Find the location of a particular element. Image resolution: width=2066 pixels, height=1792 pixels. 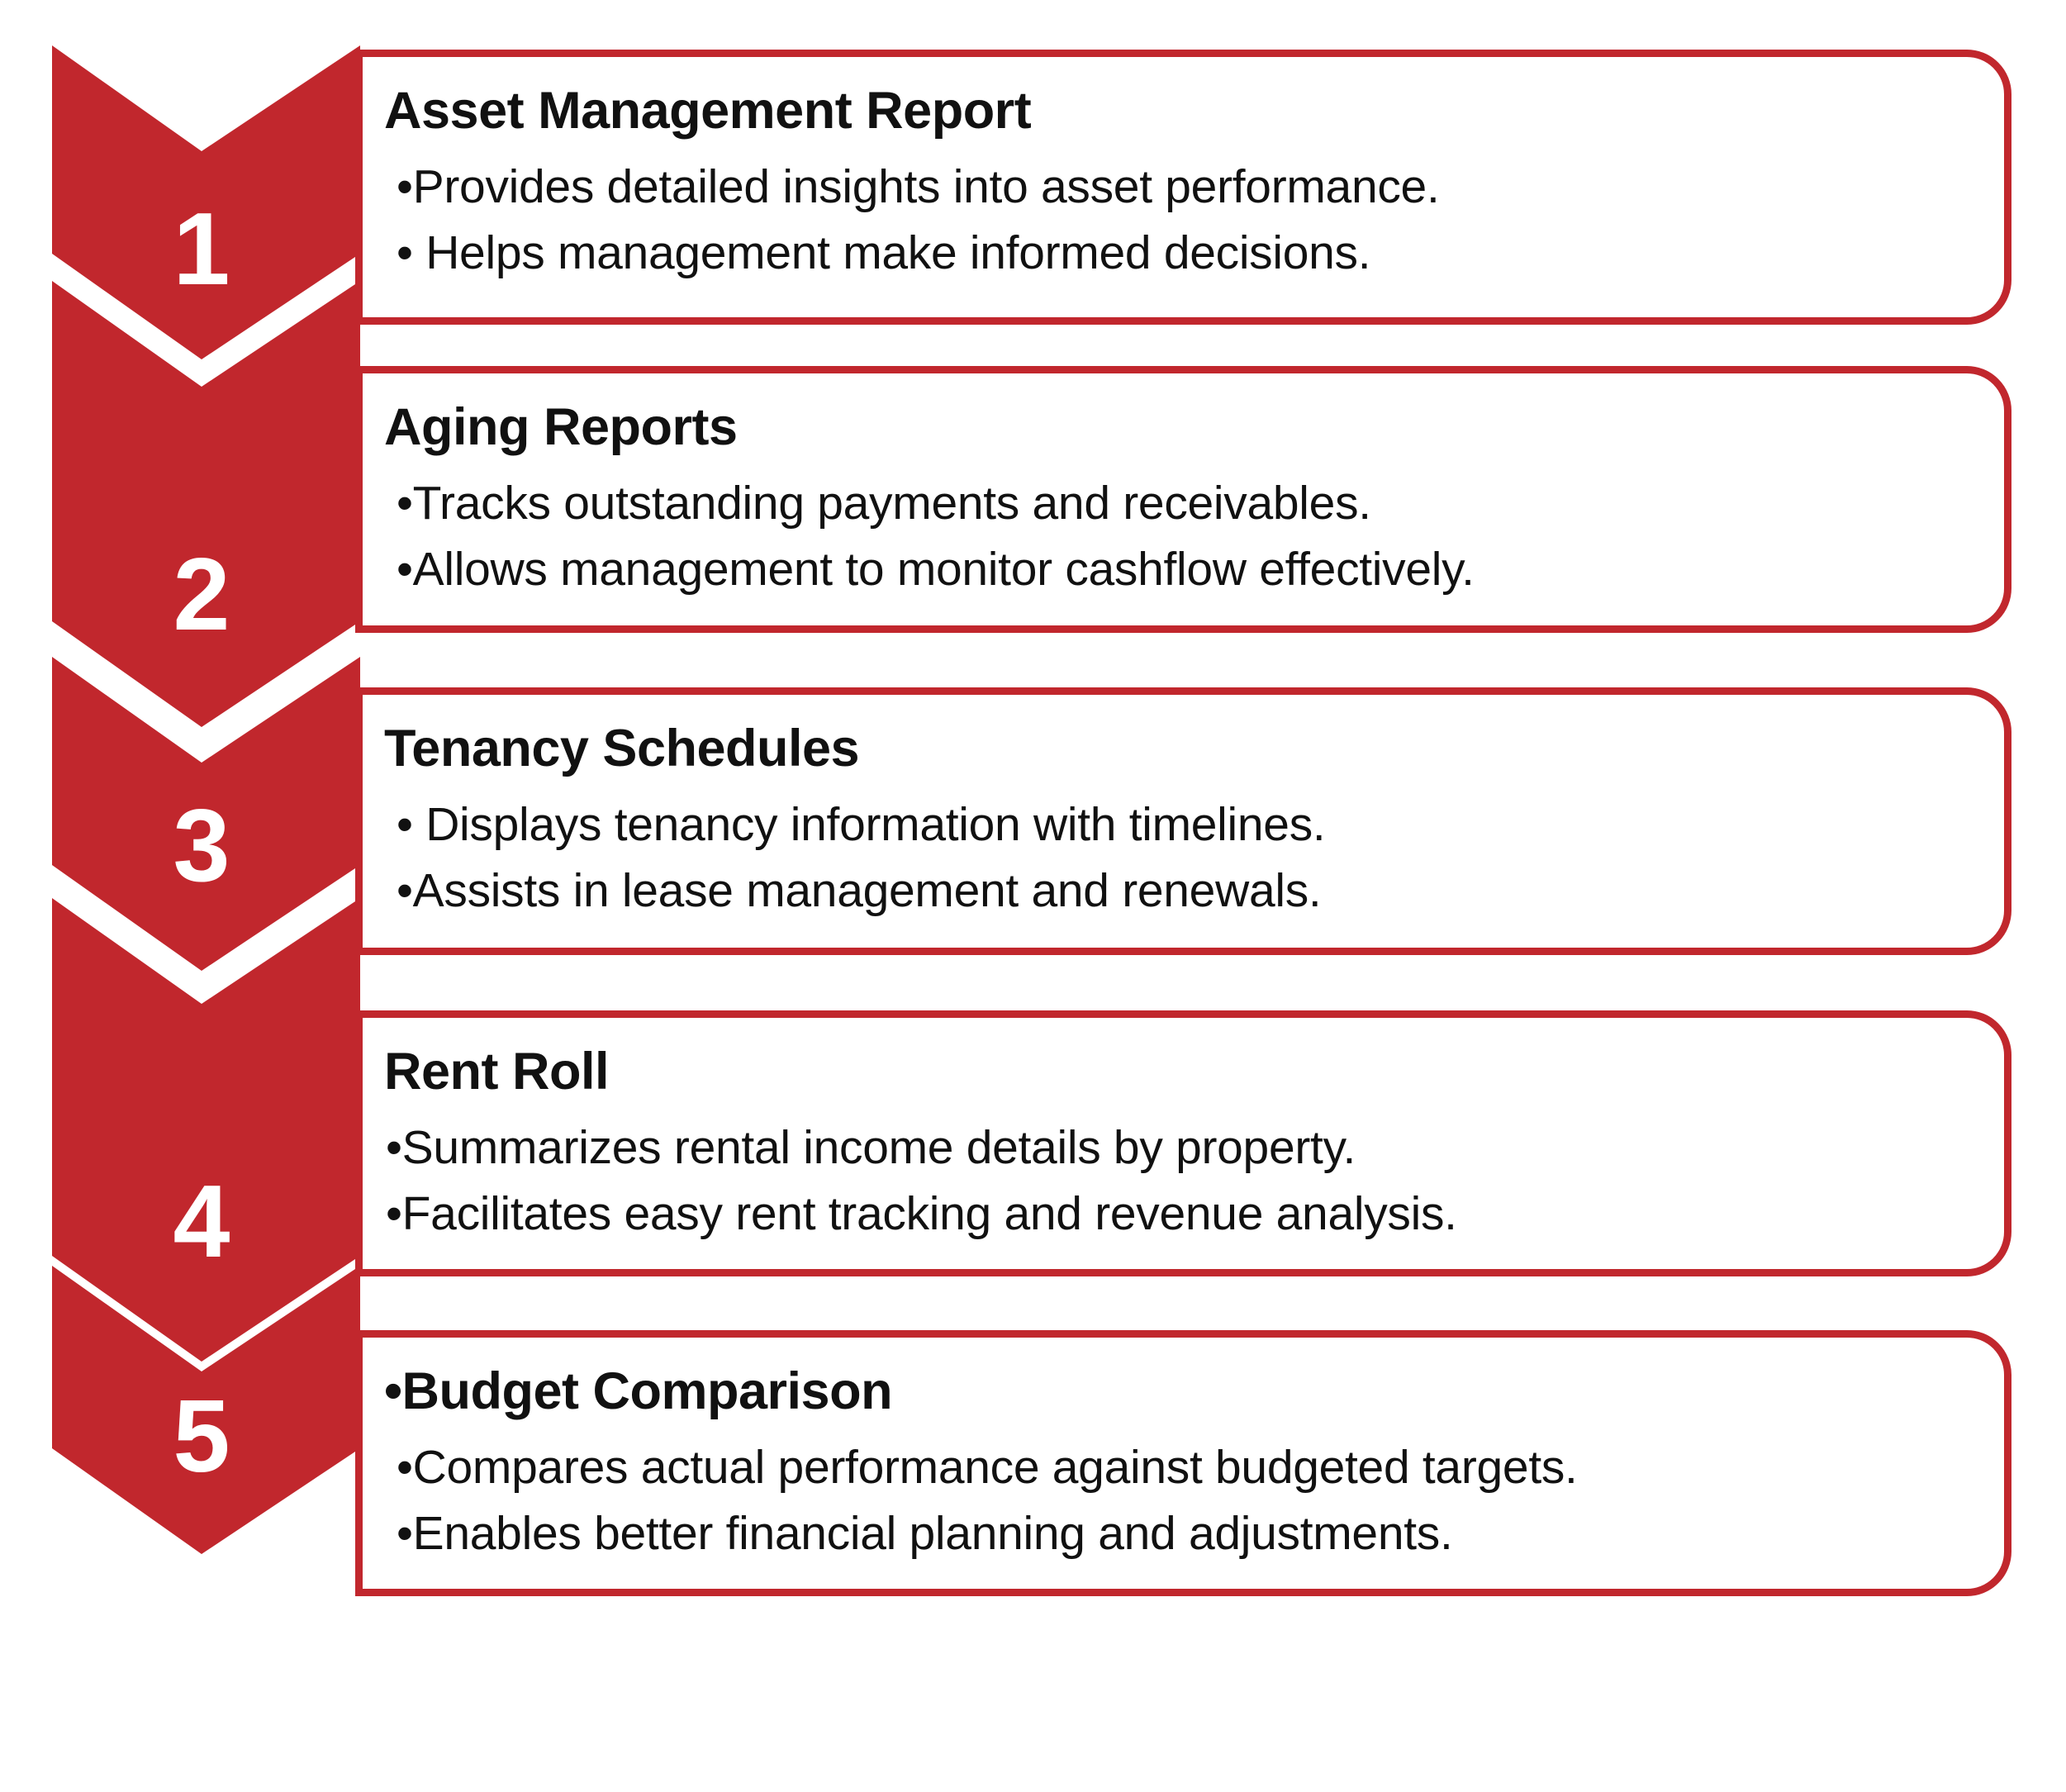

step-number: 2 is located at coordinates (201, 595).